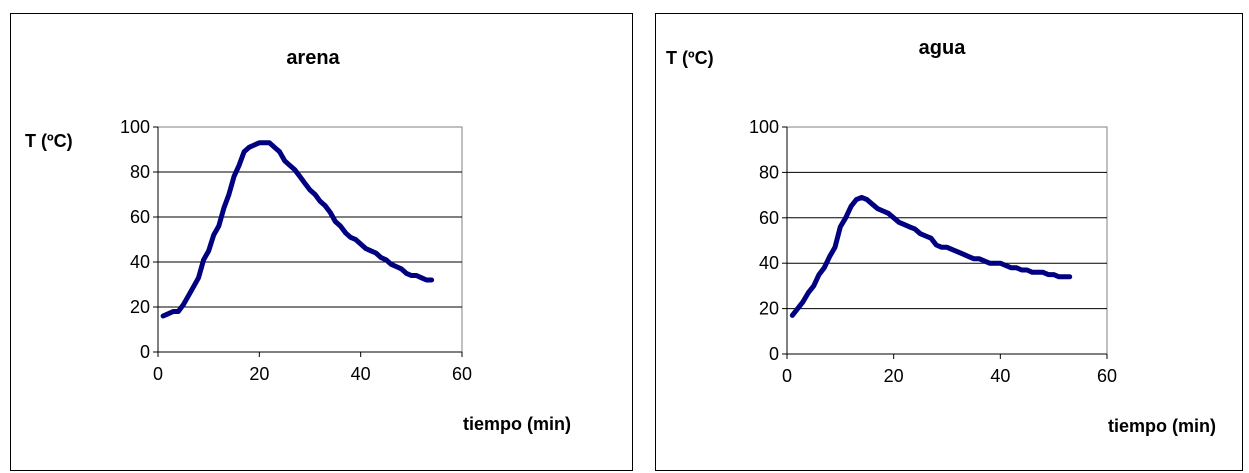 This screenshot has height=473, width=1249. I want to click on chart-title: arena, so click(313, 58).